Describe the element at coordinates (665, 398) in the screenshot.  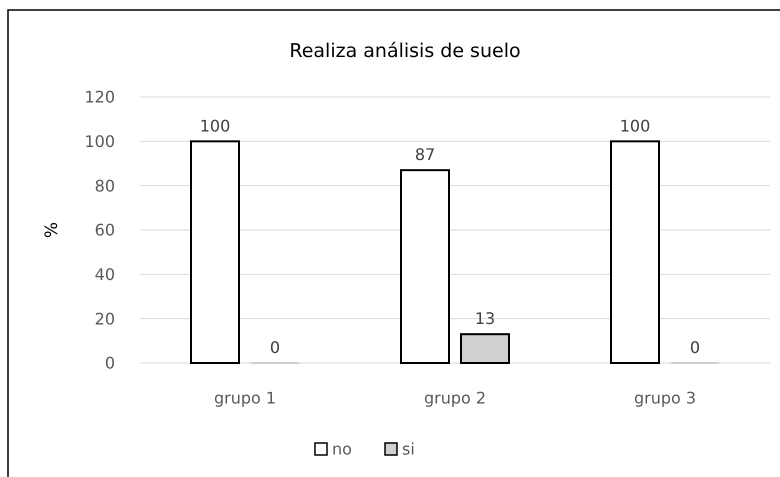
I see `x-tick-label: grupo 3` at that location.